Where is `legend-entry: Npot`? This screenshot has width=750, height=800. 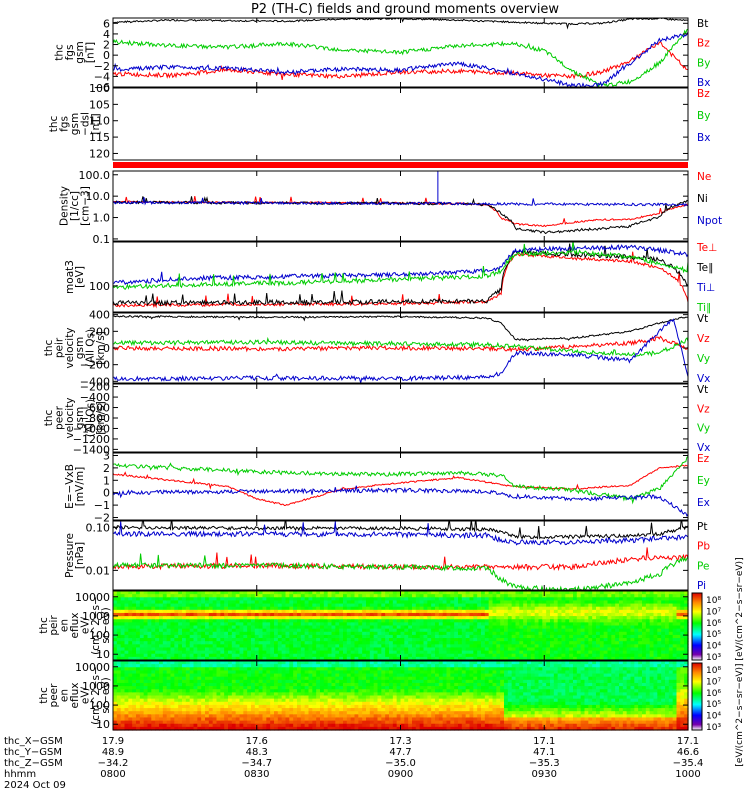 legend-entry: Npot is located at coordinates (709, 221).